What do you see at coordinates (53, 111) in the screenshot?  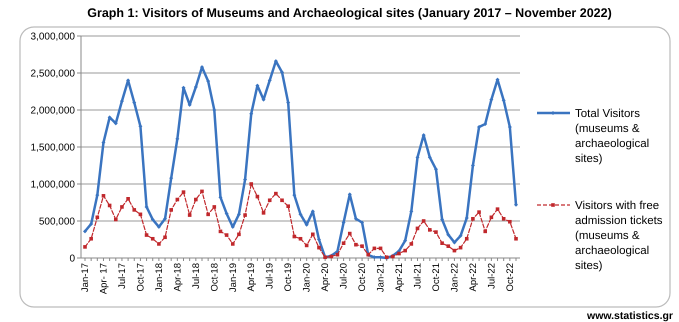 I see `y-tick-label: 2,000,000` at bounding box center [53, 111].